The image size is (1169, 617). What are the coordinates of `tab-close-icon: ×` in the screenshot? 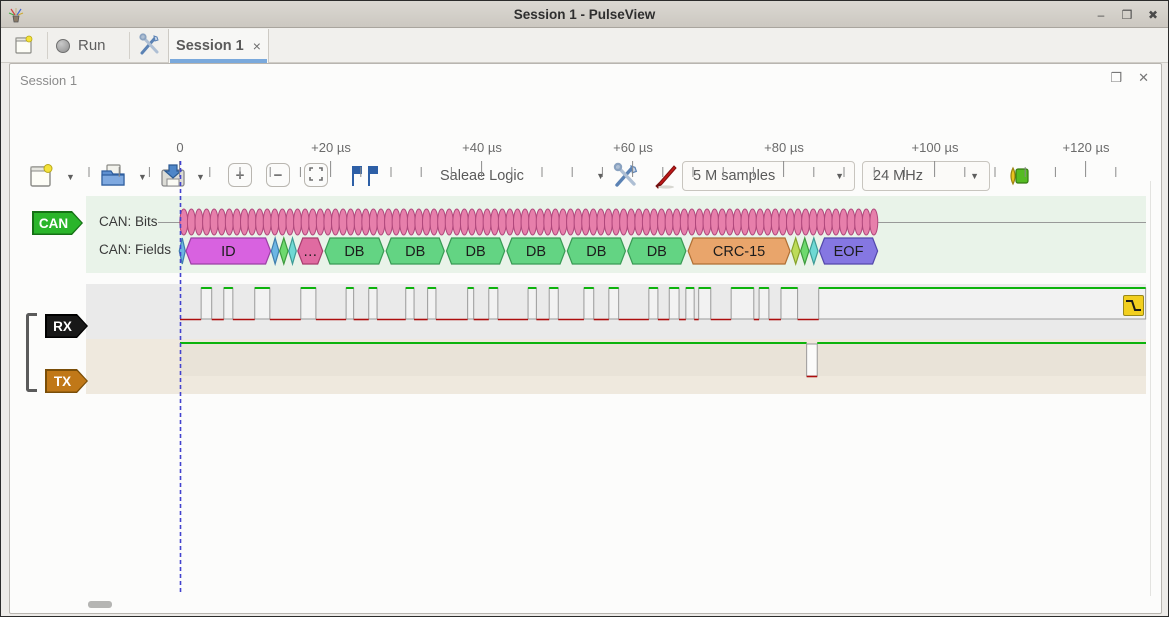 It's located at (256, 46).